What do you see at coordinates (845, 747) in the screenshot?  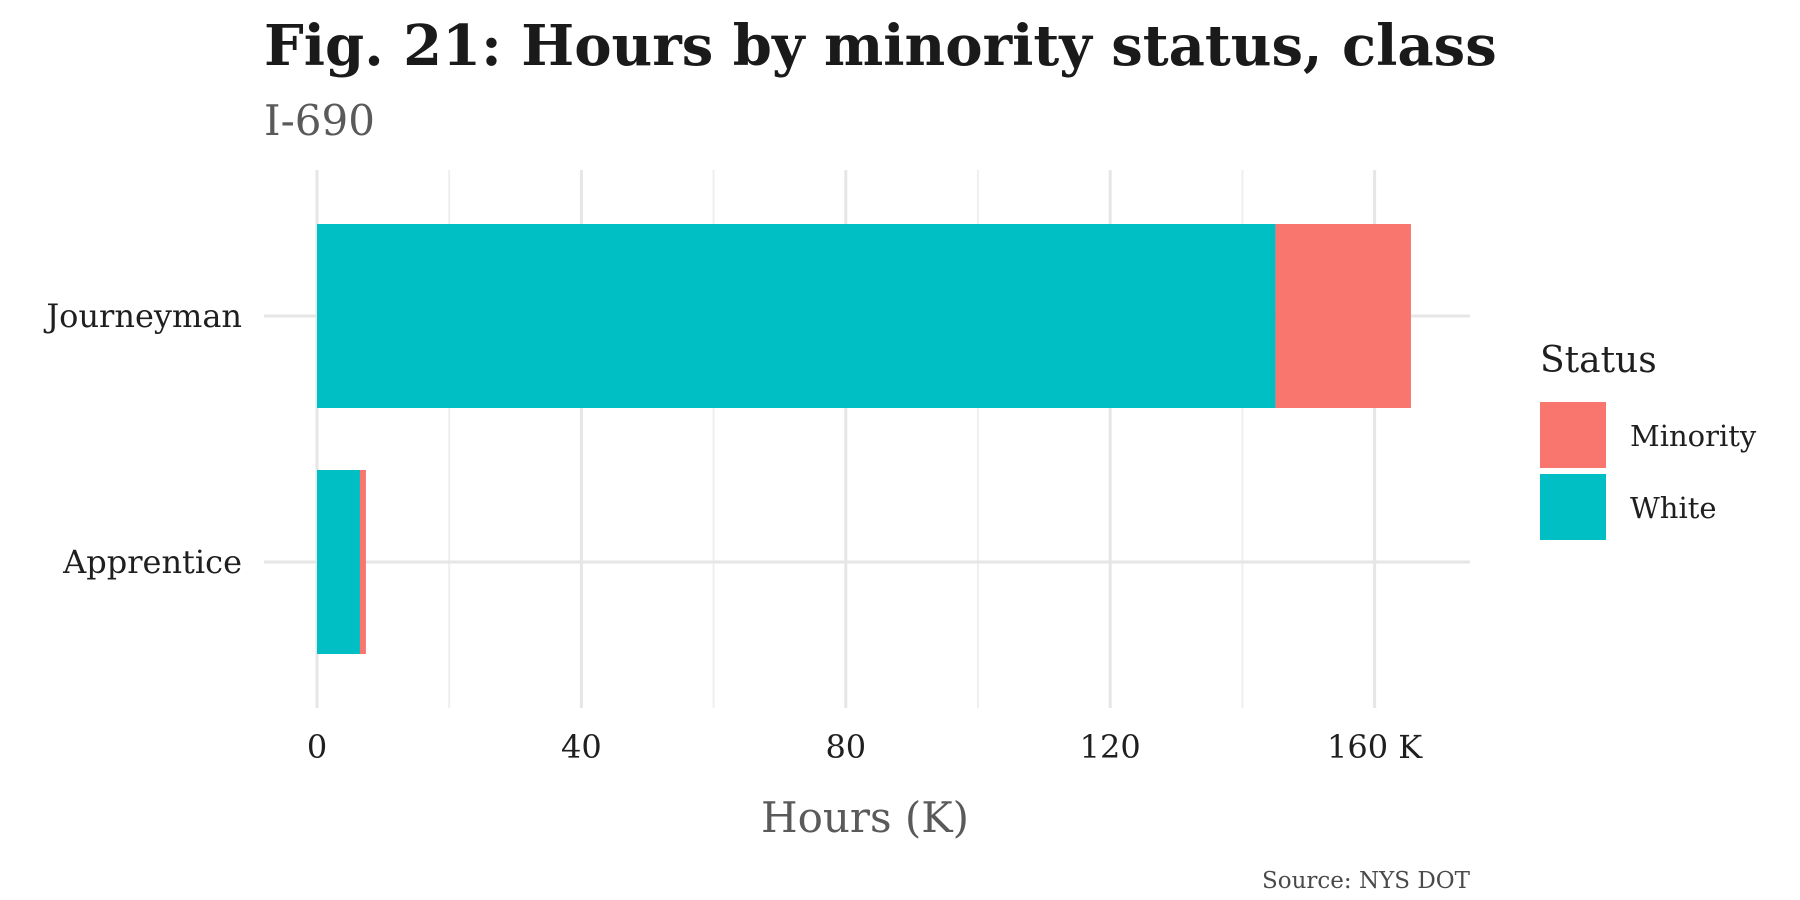 I see `x-tick-label: 80` at bounding box center [845, 747].